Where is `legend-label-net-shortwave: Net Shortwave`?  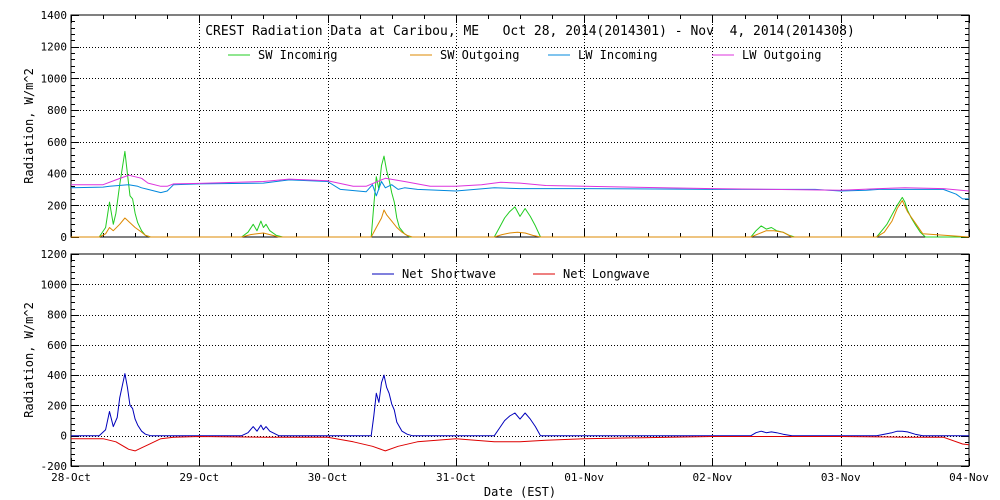 legend-label-net-shortwave: Net Shortwave is located at coordinates (449, 274).